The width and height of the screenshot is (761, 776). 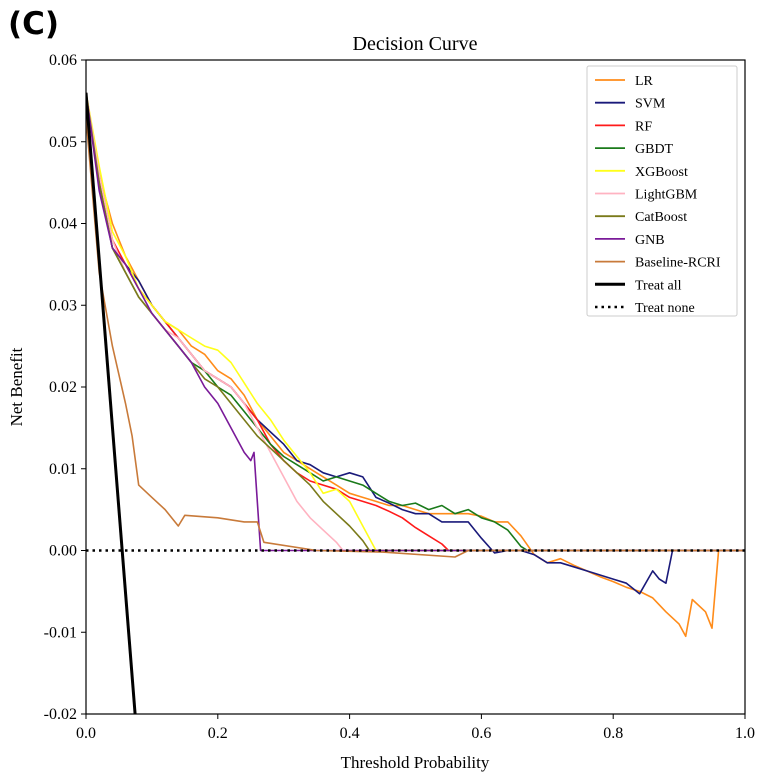 I want to click on y-tick-label: -0.01, so click(x=60, y=632).